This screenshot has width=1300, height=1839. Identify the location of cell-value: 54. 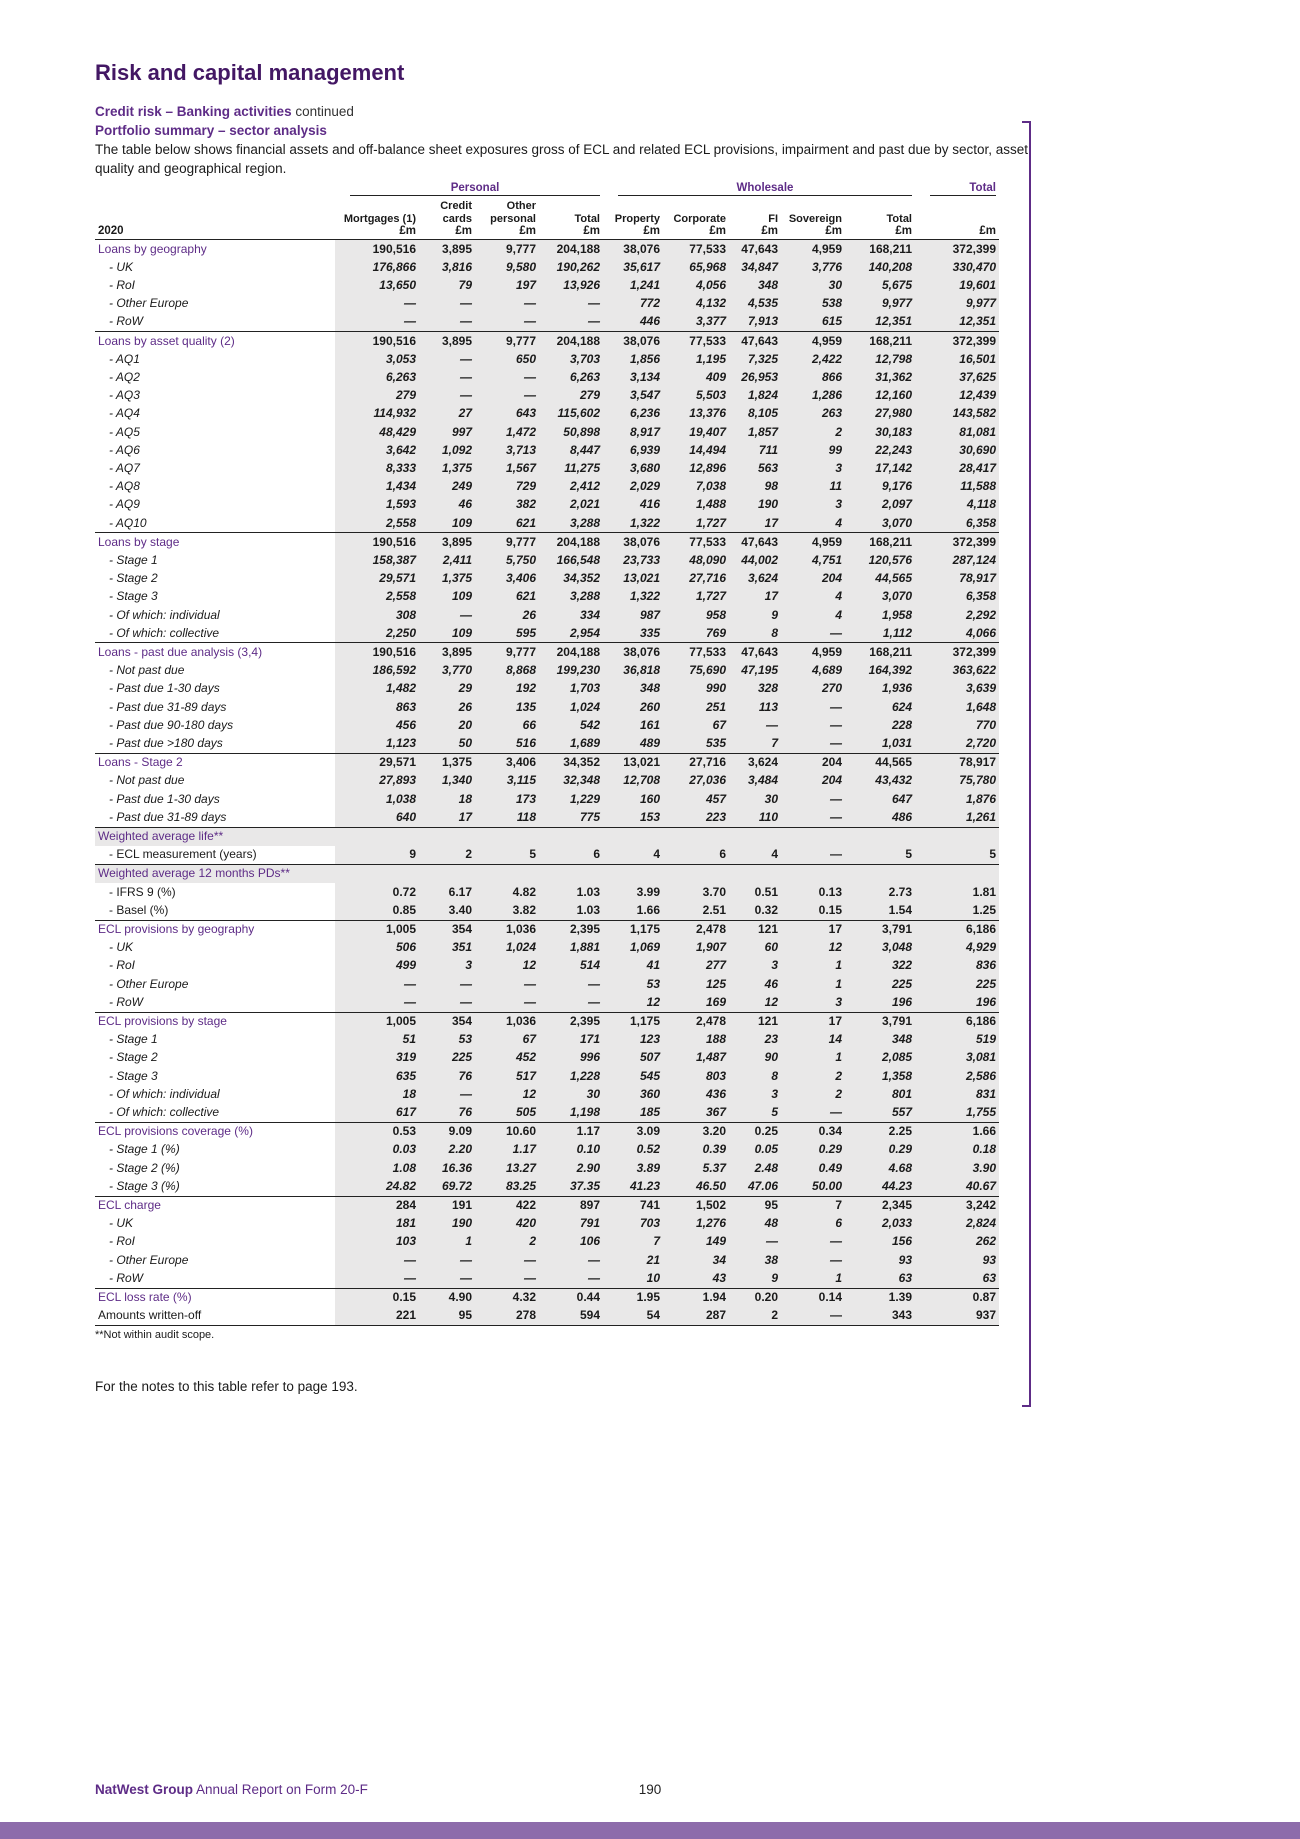
(633, 1316).